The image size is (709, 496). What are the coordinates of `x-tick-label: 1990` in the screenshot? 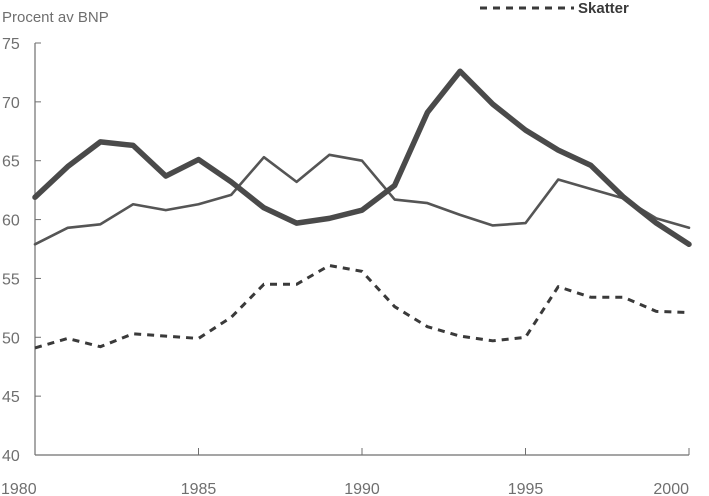 It's located at (362, 488).